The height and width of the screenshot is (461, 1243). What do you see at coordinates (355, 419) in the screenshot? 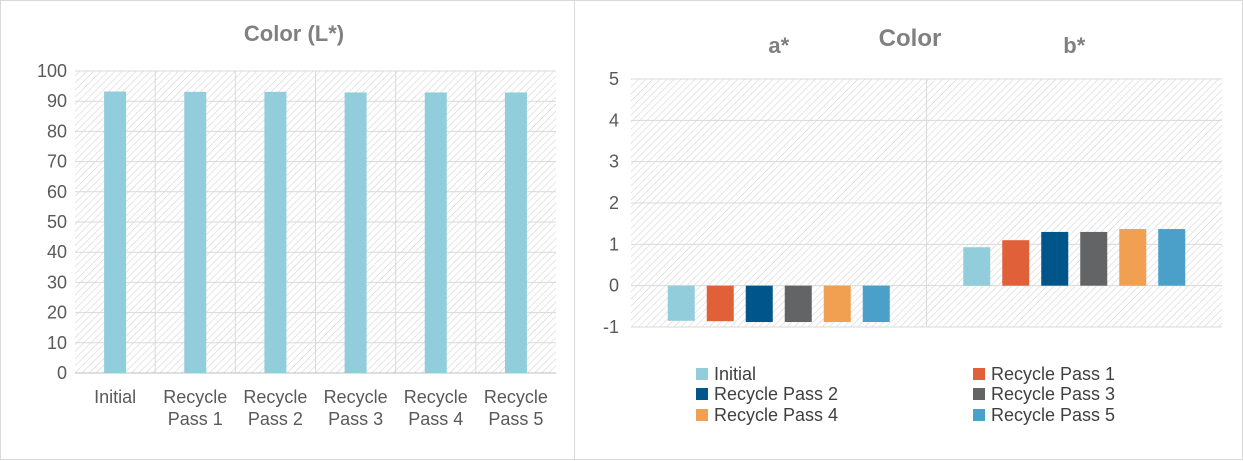
I see `x-tick-label: Pass 3` at bounding box center [355, 419].